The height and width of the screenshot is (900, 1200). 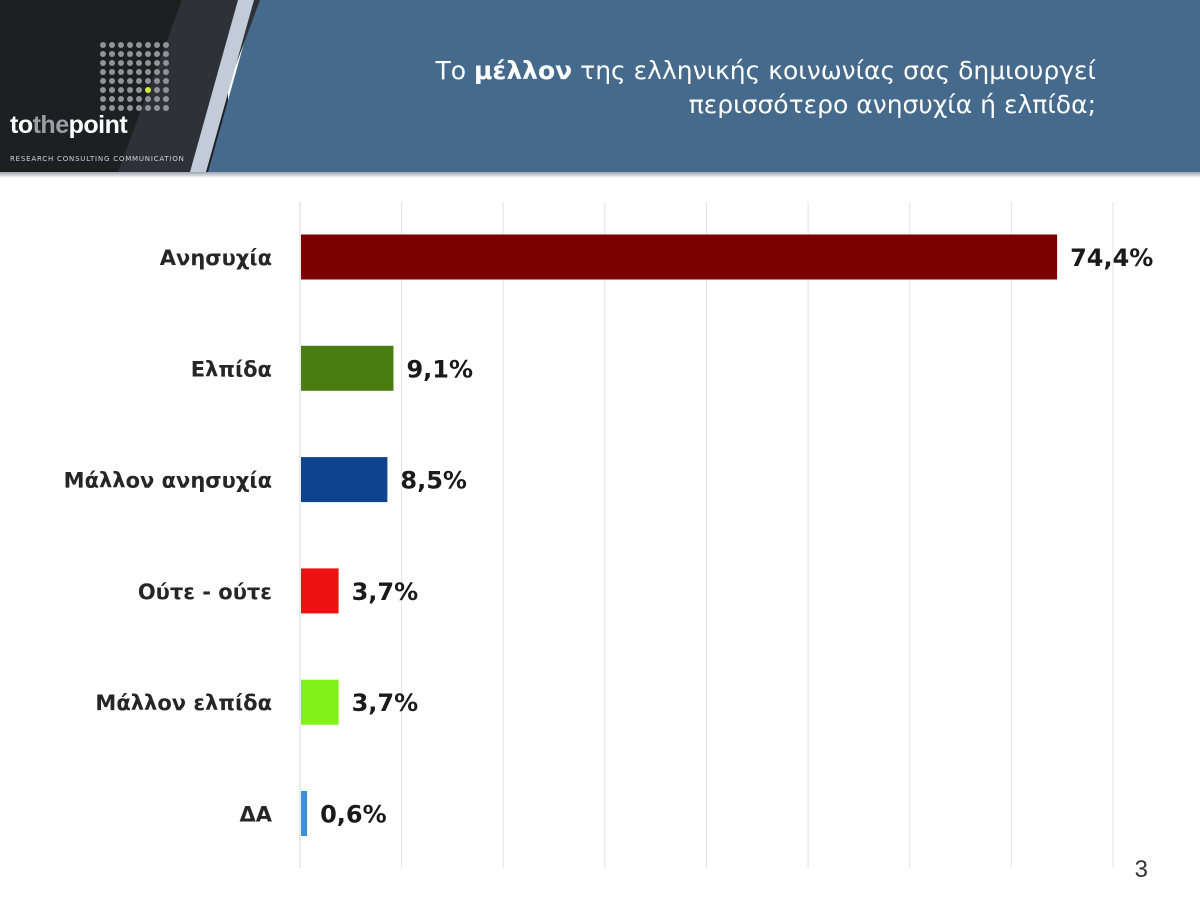 What do you see at coordinates (183, 703) in the screenshot?
I see `category-label: Μάλλον ελπίδα` at bounding box center [183, 703].